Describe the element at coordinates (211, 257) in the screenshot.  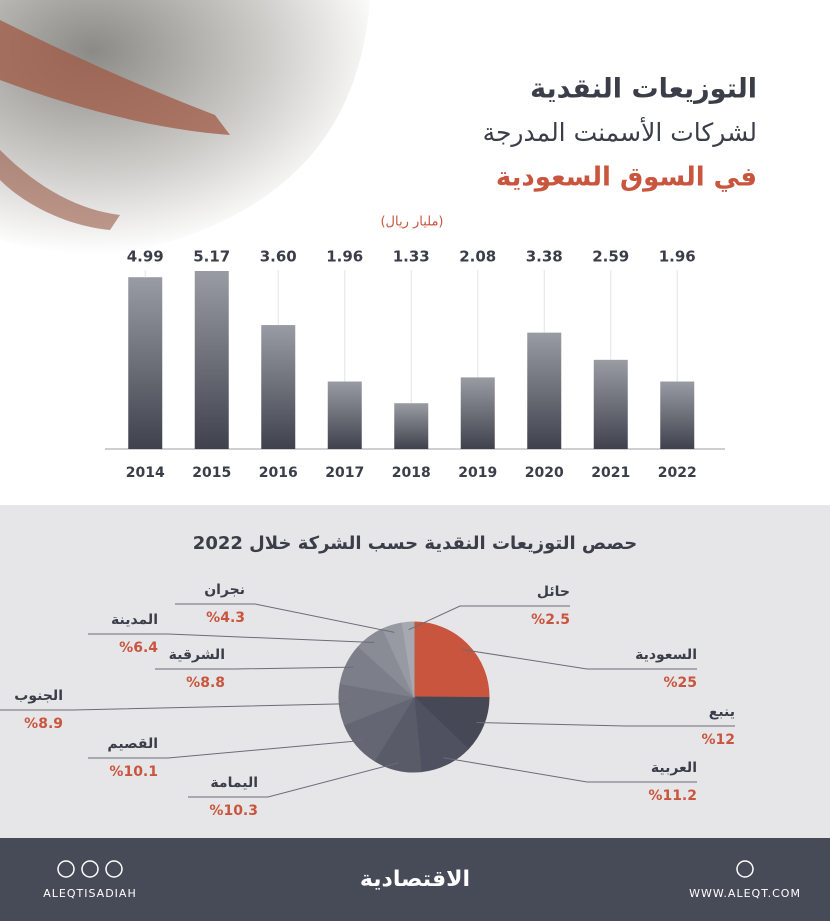
I see `value-label: 5.17` at that location.